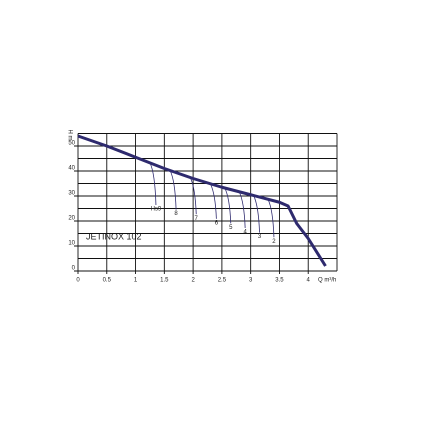 The width and height of the screenshot is (423, 423). I want to click on suction-label: 3, so click(260, 237).